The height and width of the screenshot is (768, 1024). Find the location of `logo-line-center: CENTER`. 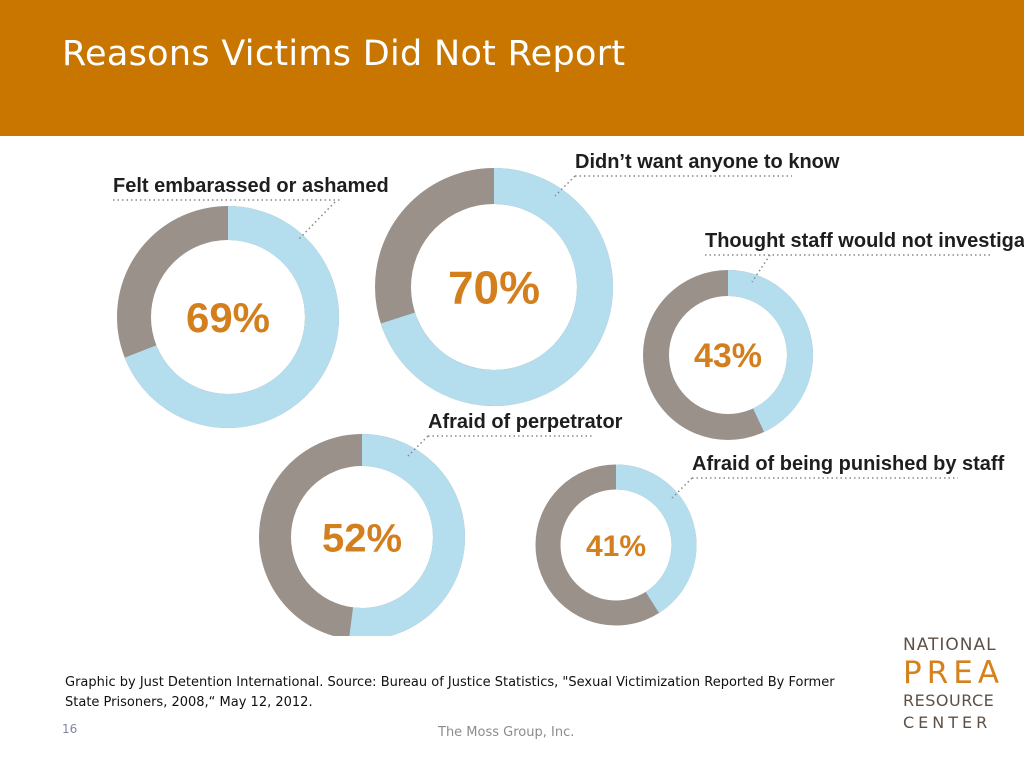

logo-line-center: CENTER is located at coordinates (947, 722).